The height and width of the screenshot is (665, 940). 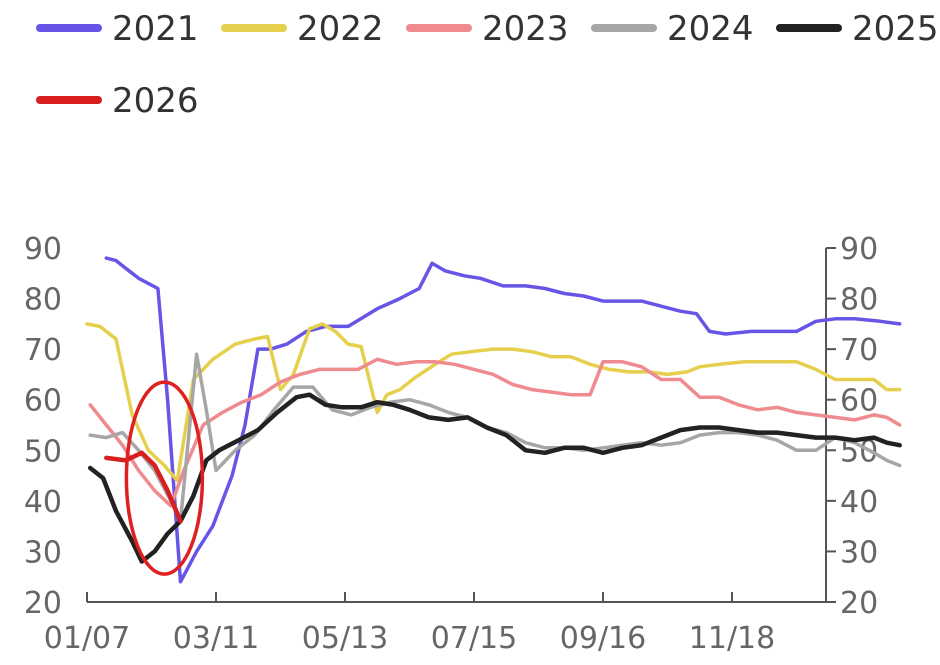 What do you see at coordinates (474, 638) in the screenshot?
I see `x-tick-07/15: 07/15` at bounding box center [474, 638].